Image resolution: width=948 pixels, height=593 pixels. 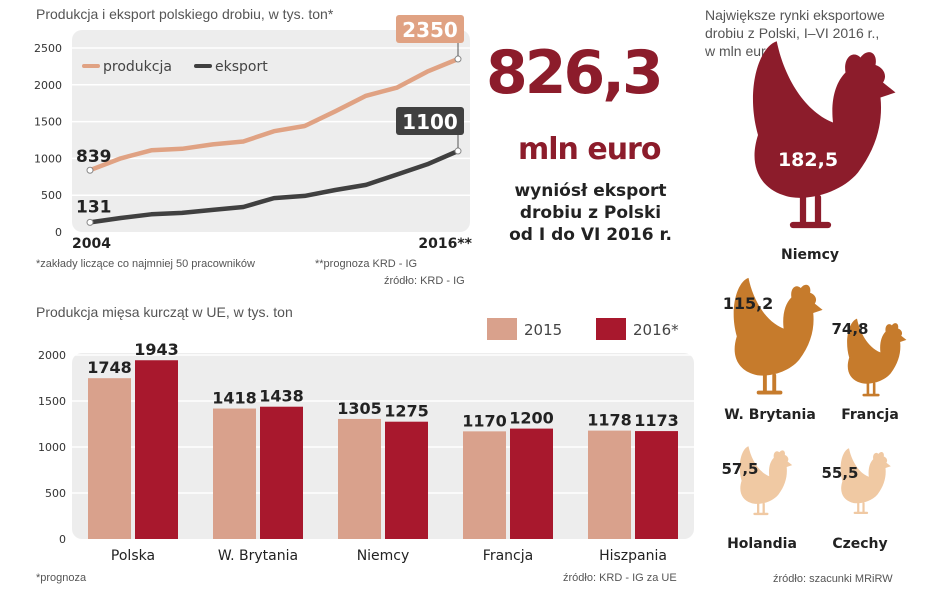 What do you see at coordinates (52, 355) in the screenshot?
I see `bar-y-tick-label: 2000` at bounding box center [52, 355].